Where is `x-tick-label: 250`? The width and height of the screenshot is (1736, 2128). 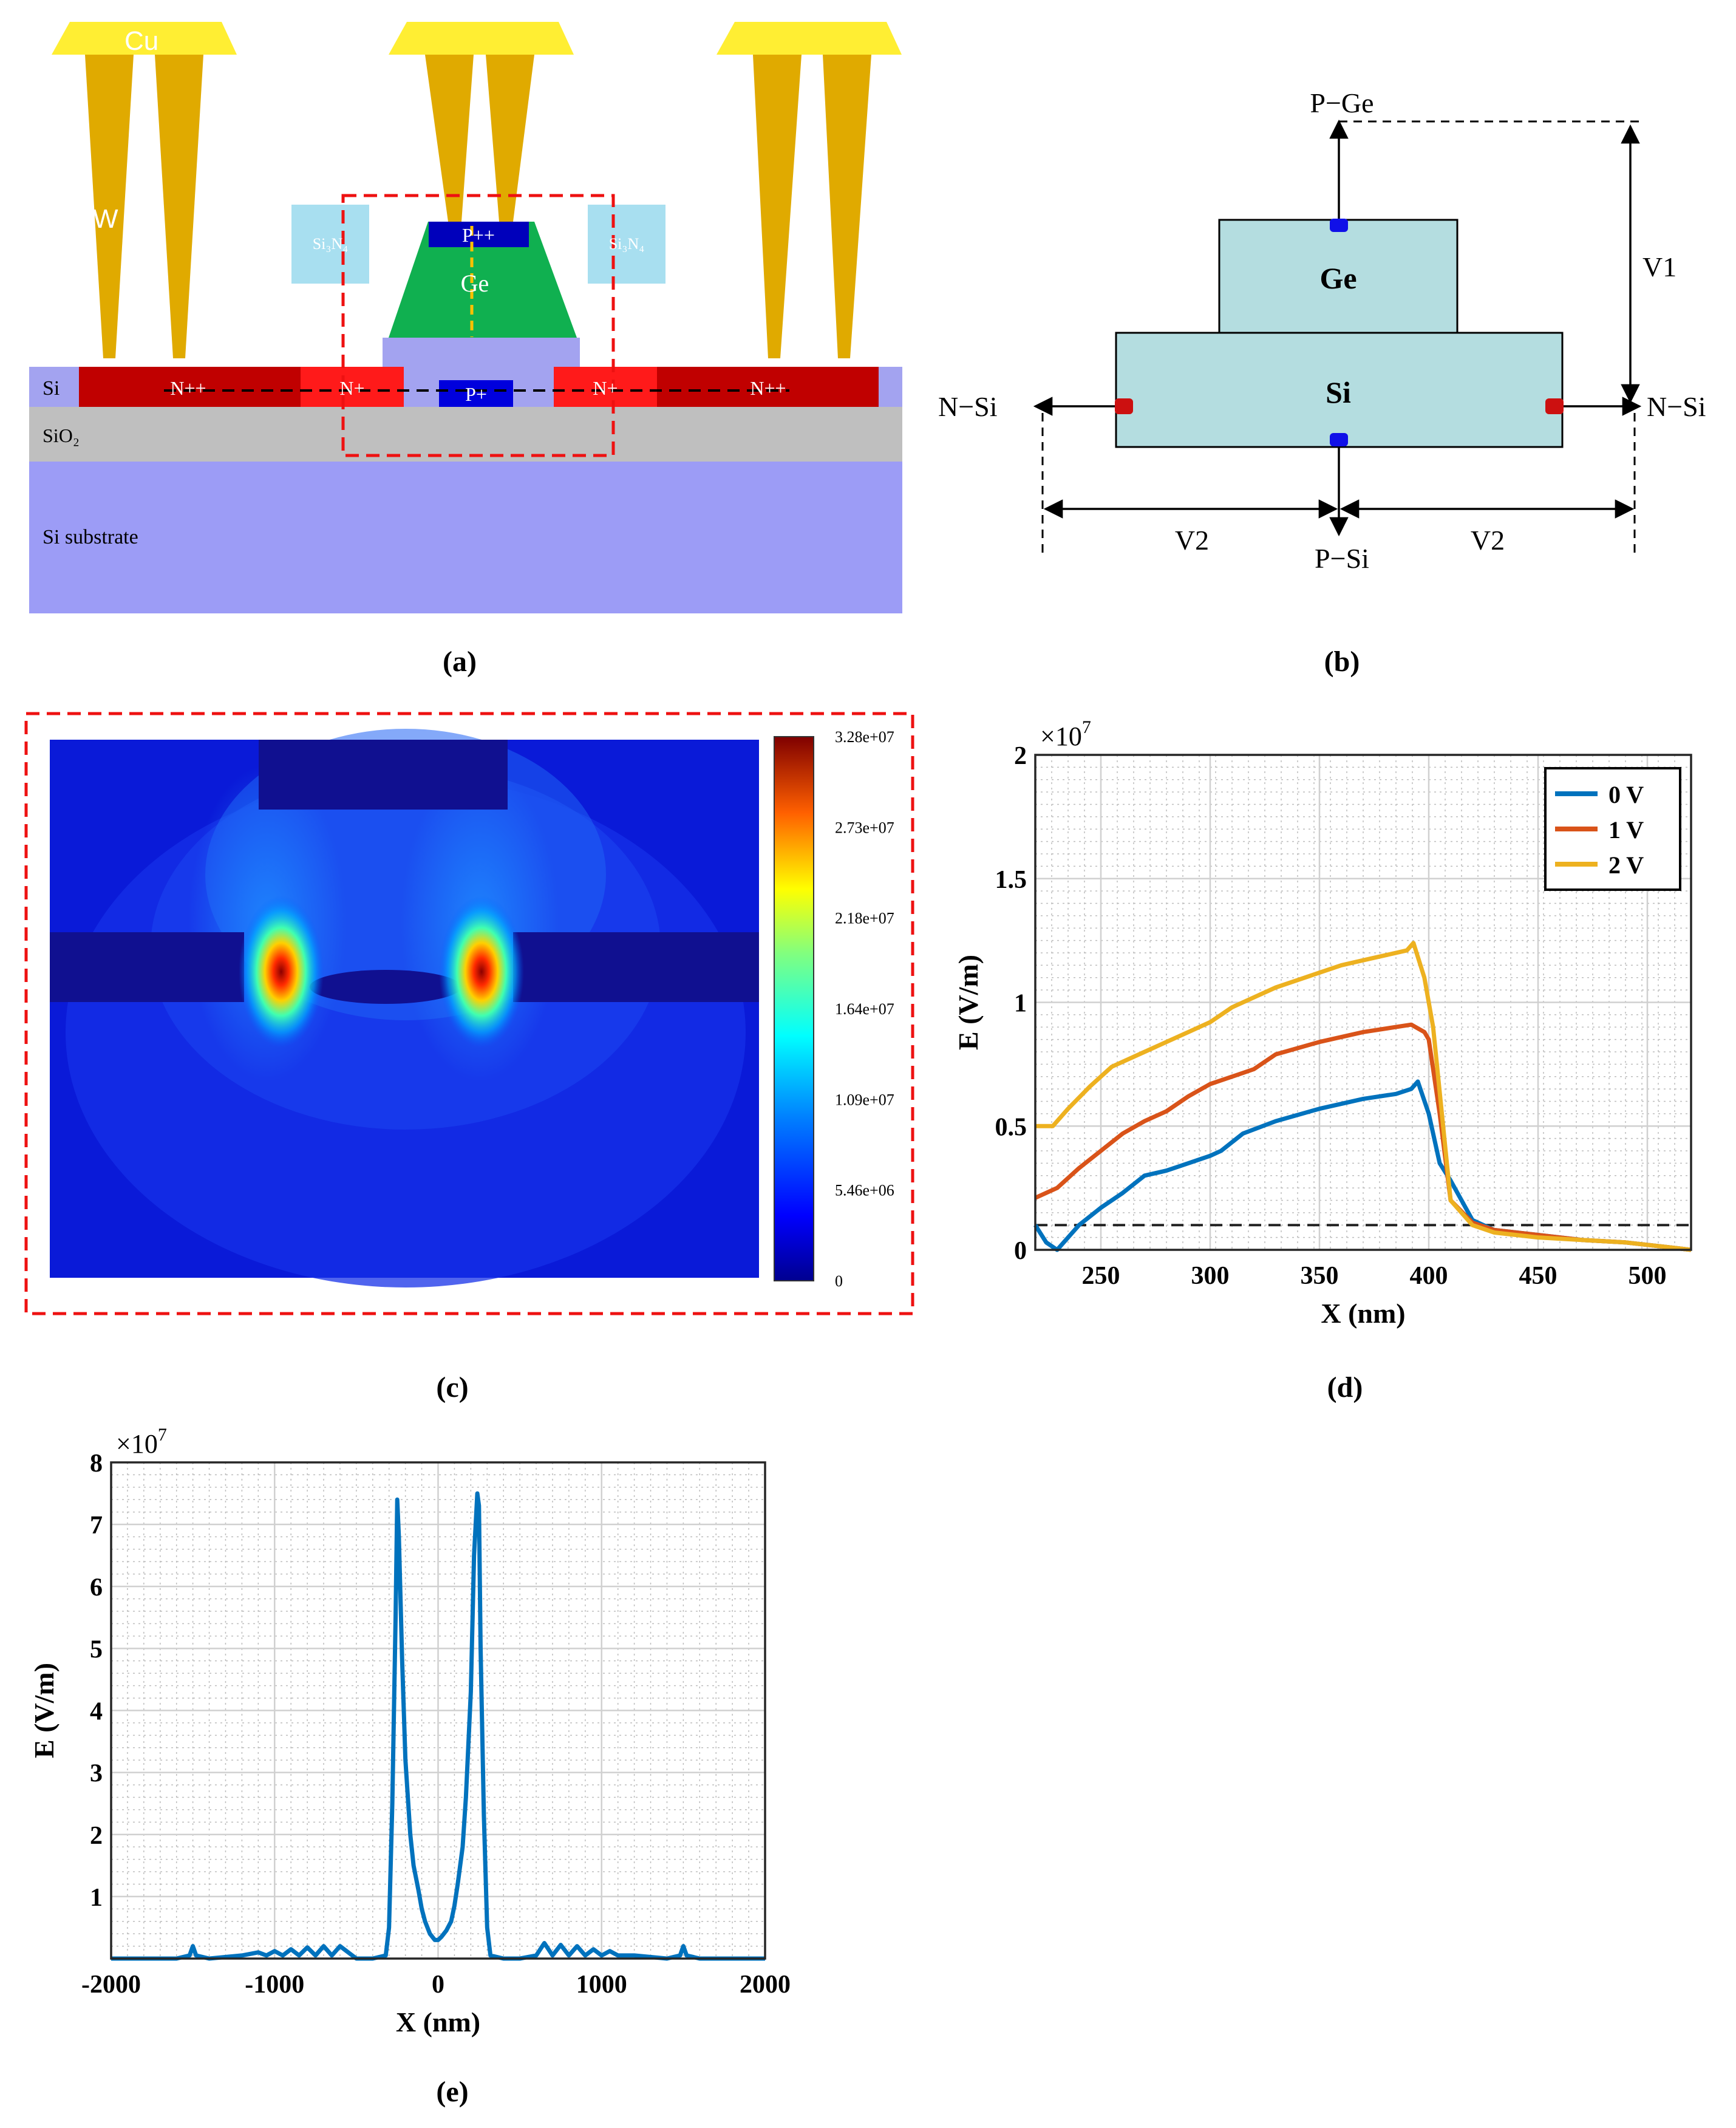 x-tick-label: 250 is located at coordinates (1101, 1276).